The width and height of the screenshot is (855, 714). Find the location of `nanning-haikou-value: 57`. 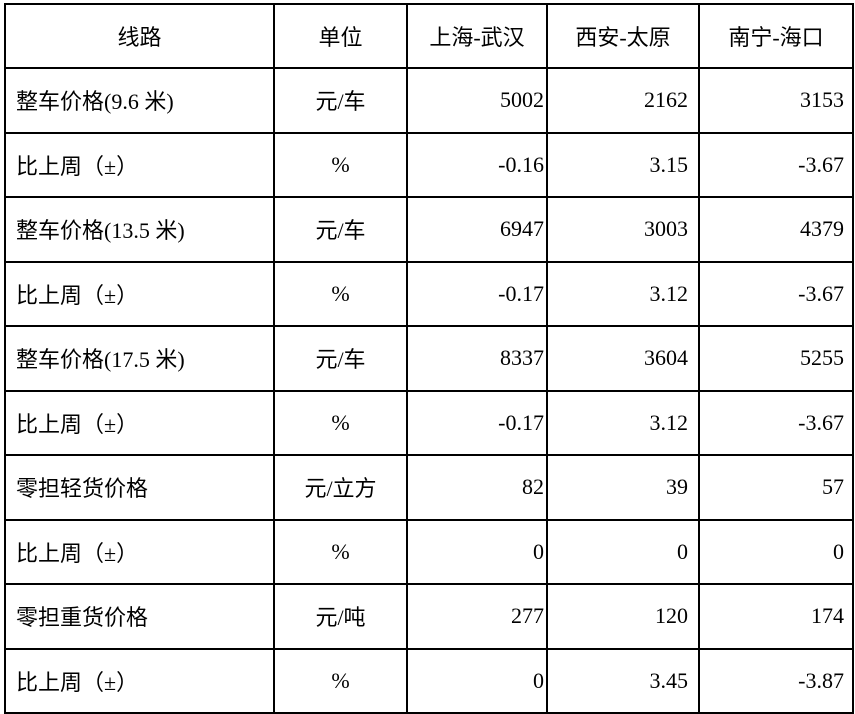

nanning-haikou-value: 57 is located at coordinates (776, 487).